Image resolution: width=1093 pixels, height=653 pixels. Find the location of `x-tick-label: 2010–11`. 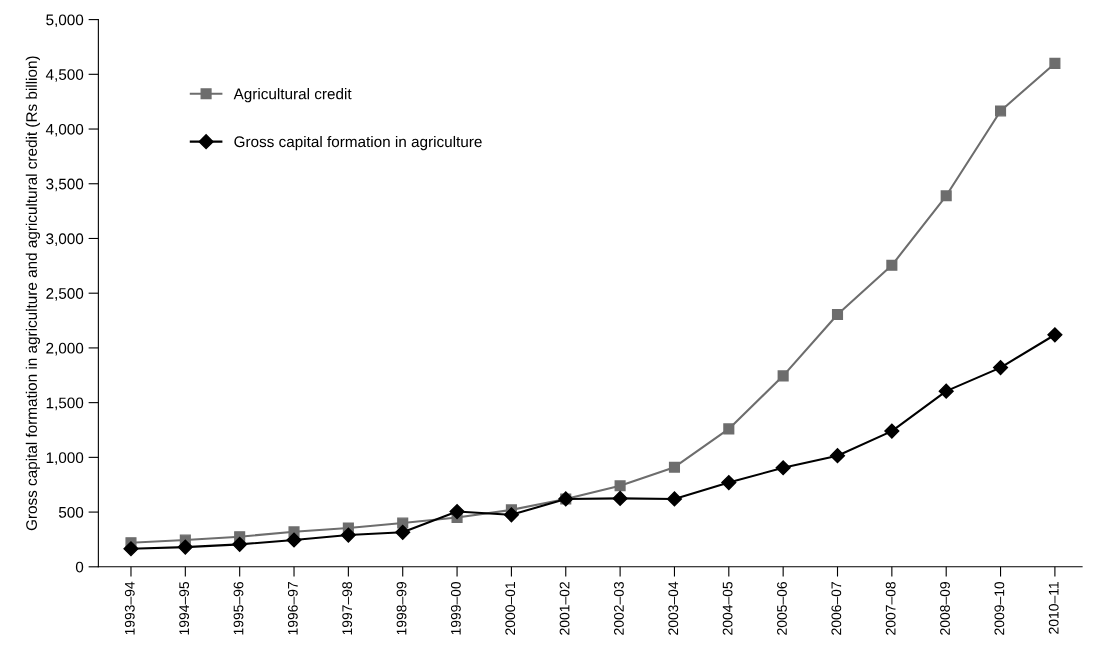

x-tick-label: 2010–11 is located at coordinates (1053, 608).